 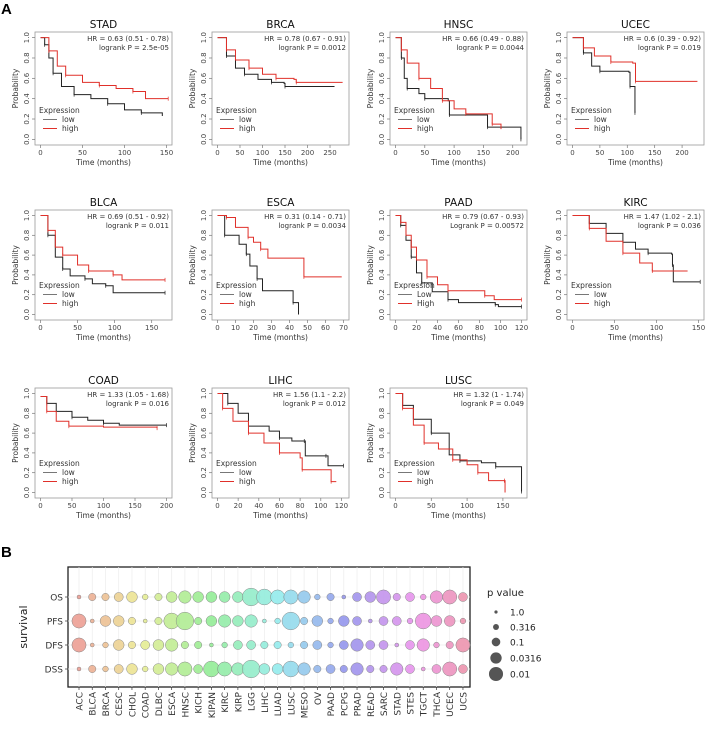 What do you see at coordinates (663, 39) in the screenshot?
I see `hazard-ratio: HR = 0.6 (0.39 - 0.92)` at bounding box center [663, 39].